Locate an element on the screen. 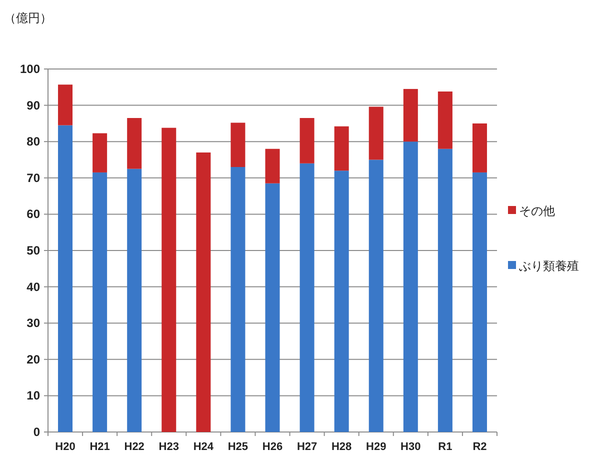  y-tick-label: 60 is located at coordinates (33, 214).